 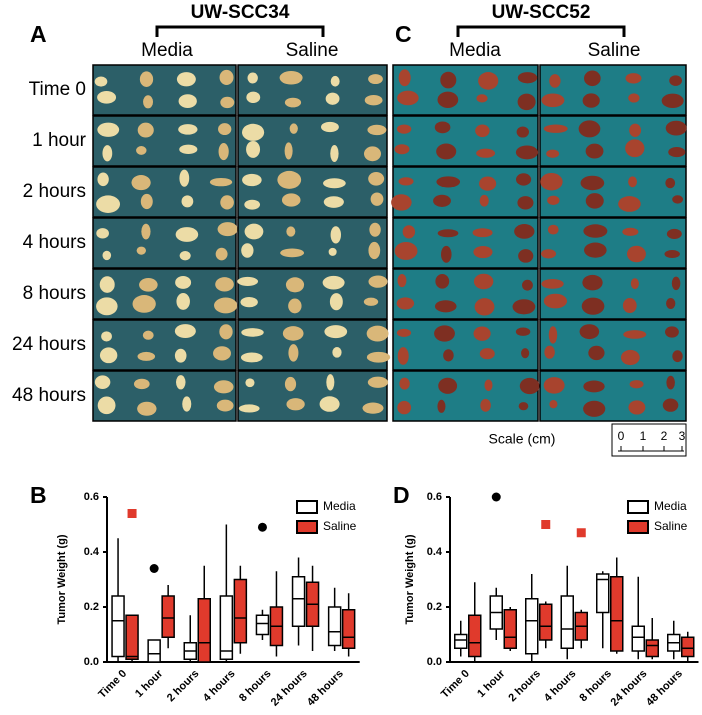 What do you see at coordinates (62, 579) in the screenshot?
I see `y-axis-label: Tumor Weight (g)` at bounding box center [62, 579].